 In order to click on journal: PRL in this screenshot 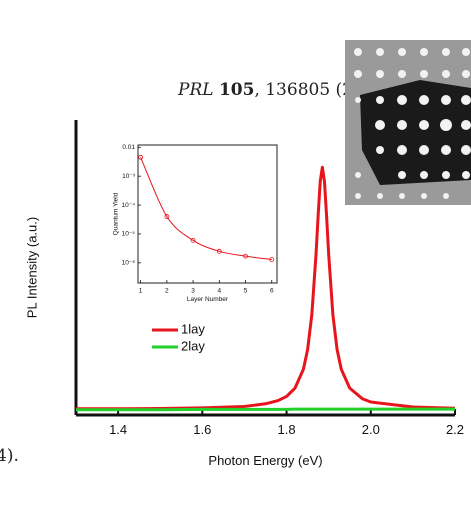, I will do `click(196, 90)`.